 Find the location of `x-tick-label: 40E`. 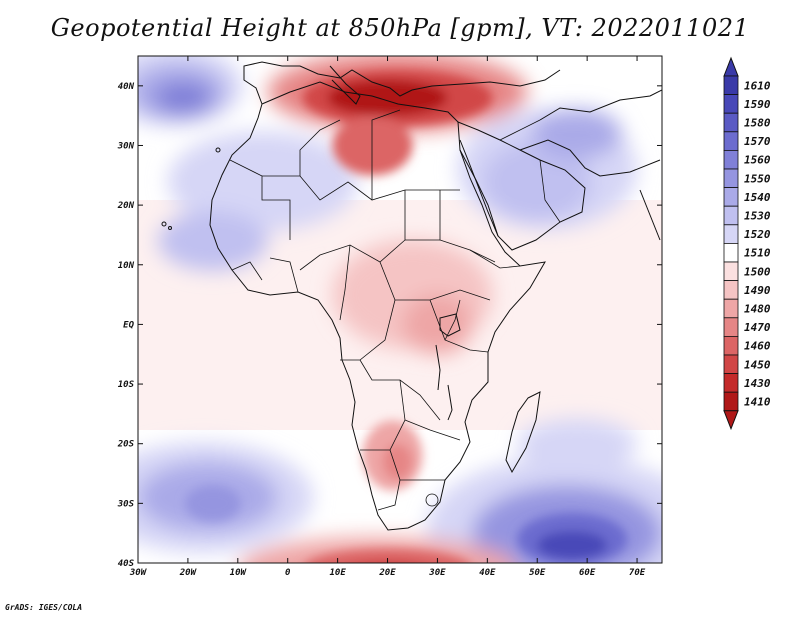

x-tick-label: 40E is located at coordinates (487, 573).